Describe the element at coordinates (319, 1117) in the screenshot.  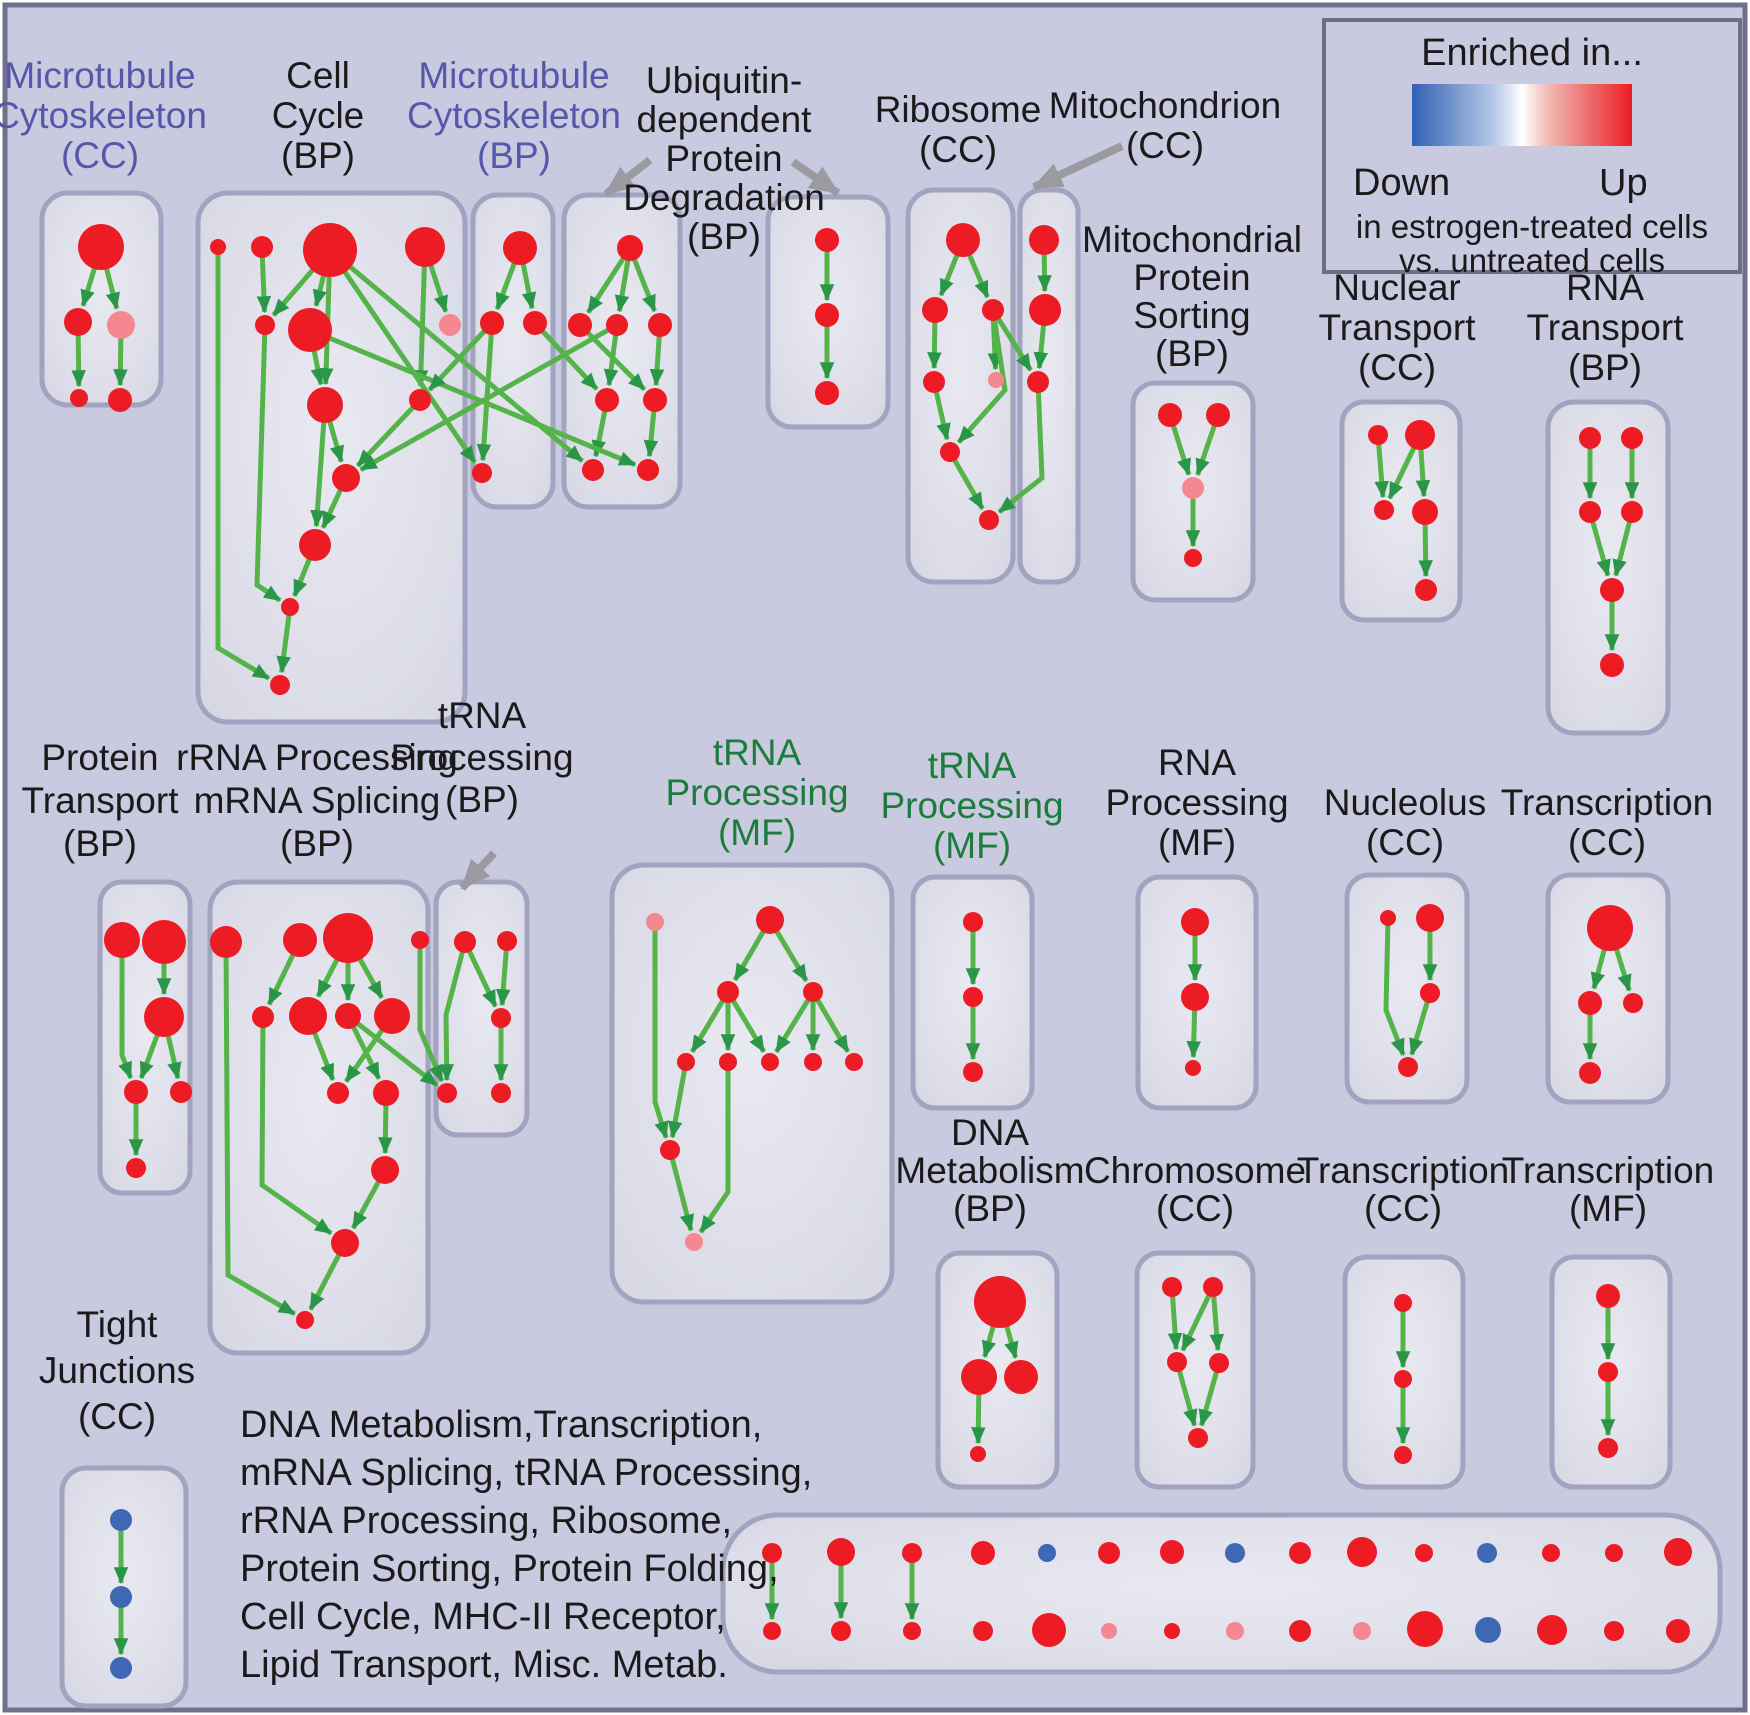
I see `cluster-box-rrna` at that location.